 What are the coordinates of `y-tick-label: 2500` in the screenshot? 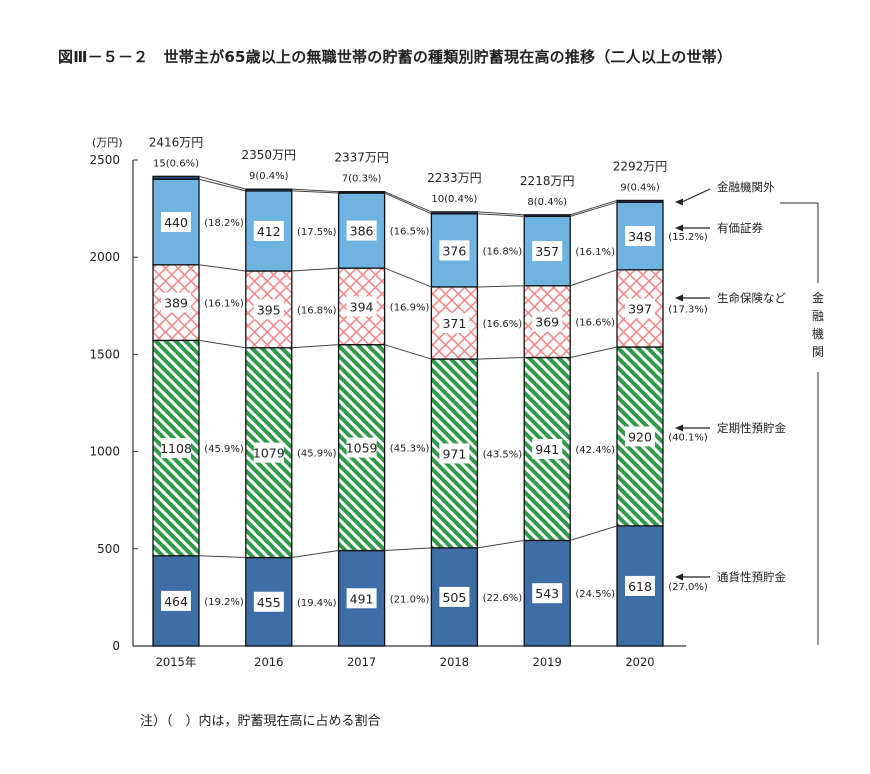 It's located at (104, 160).